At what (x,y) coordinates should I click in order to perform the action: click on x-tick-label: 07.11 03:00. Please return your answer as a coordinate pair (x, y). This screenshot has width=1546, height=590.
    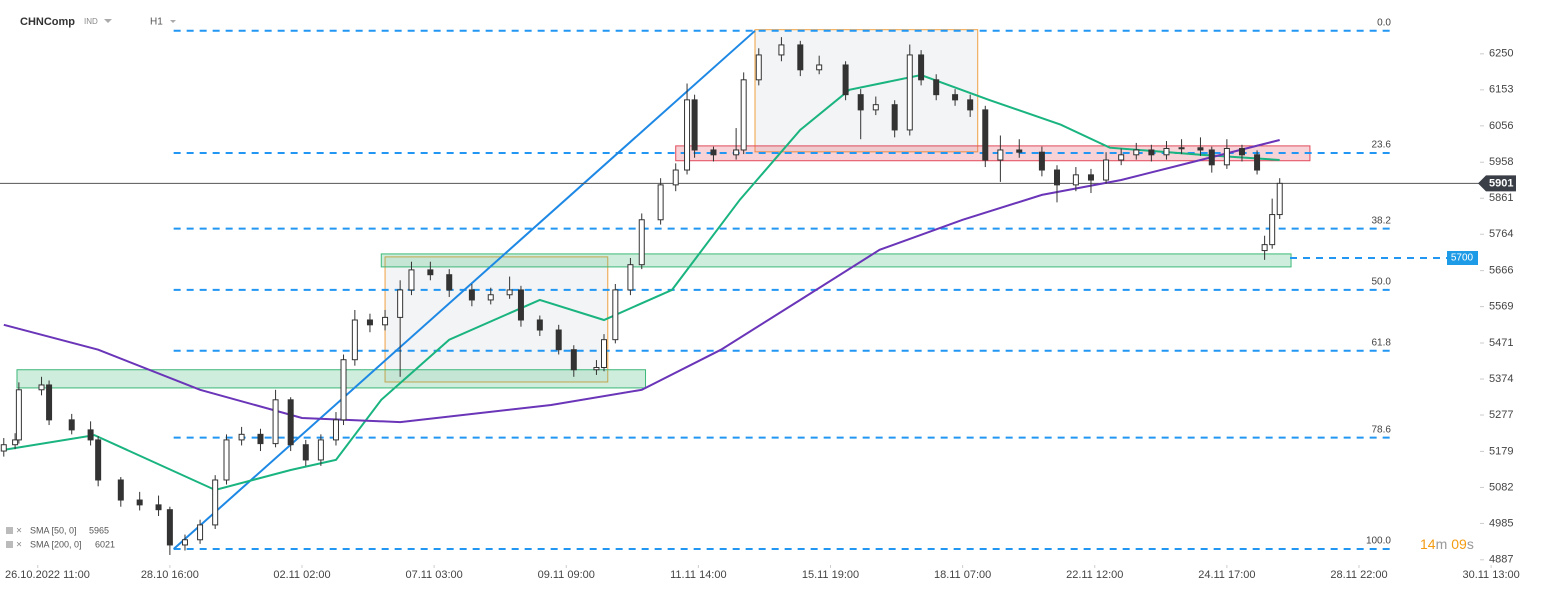
    Looking at the image, I should click on (433, 575).